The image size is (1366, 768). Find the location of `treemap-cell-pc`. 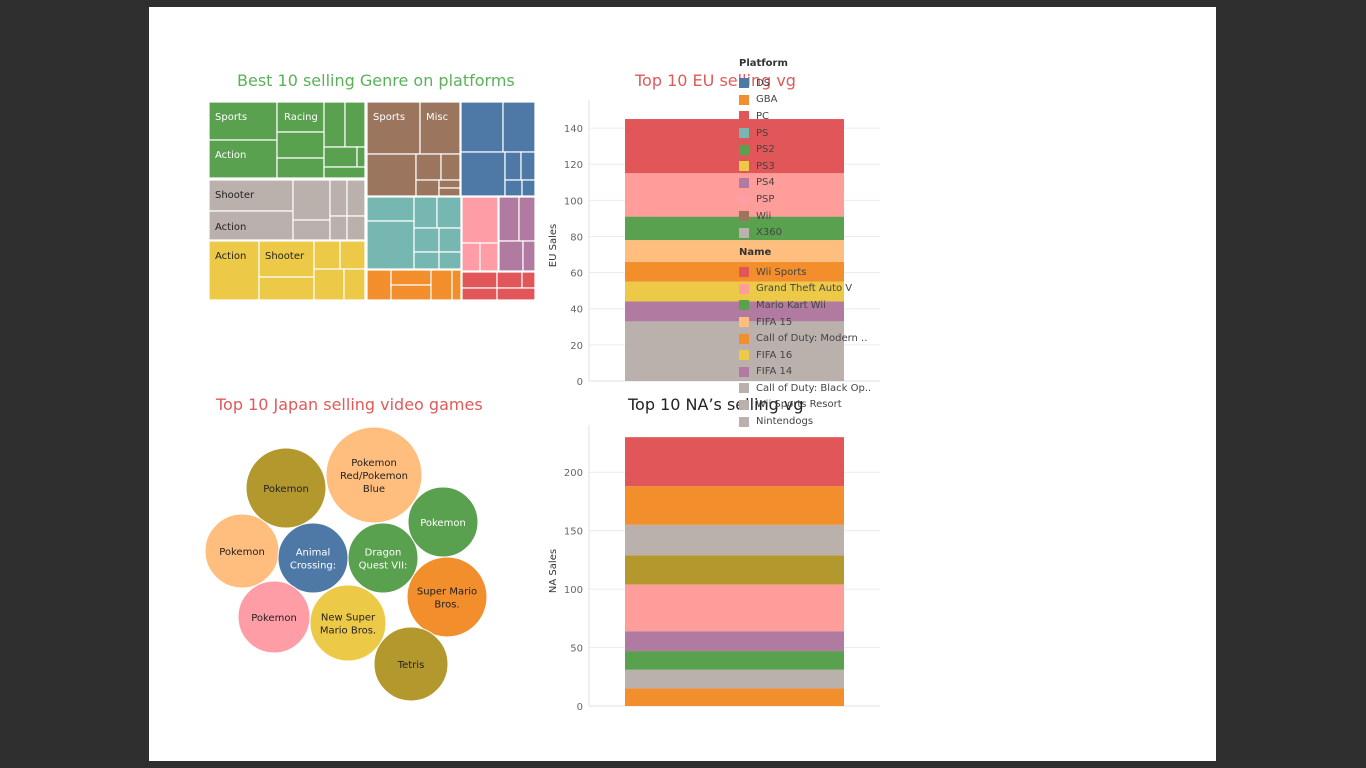

treemap-cell-pc is located at coordinates (516, 294).